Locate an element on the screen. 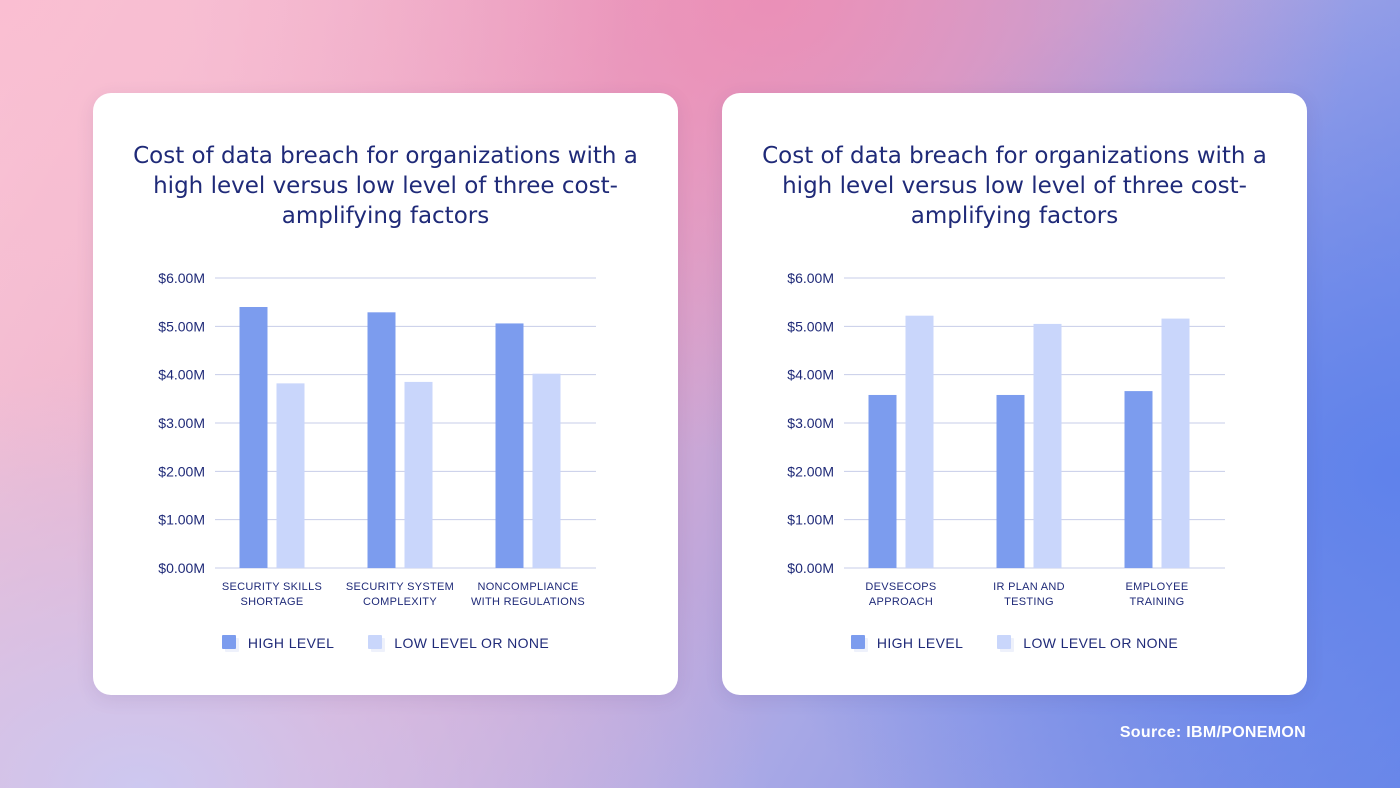 The height and width of the screenshot is (788, 1400). x-category-label: SECURITY SYSTEM COMPLEXITY is located at coordinates (400, 594).